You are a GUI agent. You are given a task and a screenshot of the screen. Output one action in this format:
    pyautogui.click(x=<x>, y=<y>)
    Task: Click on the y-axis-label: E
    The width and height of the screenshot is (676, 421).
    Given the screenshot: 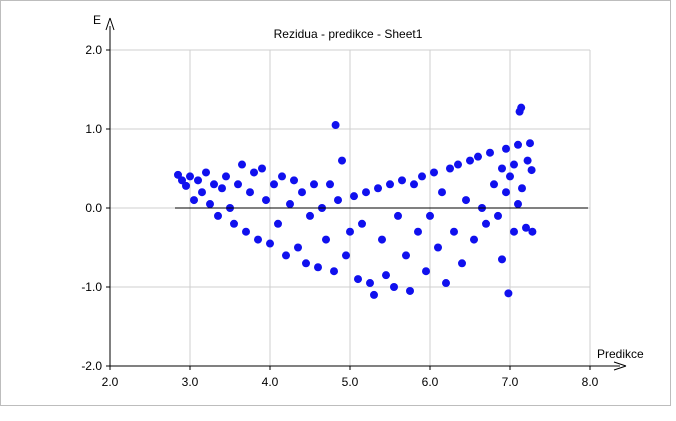 What is the action you would take?
    pyautogui.click(x=97, y=20)
    